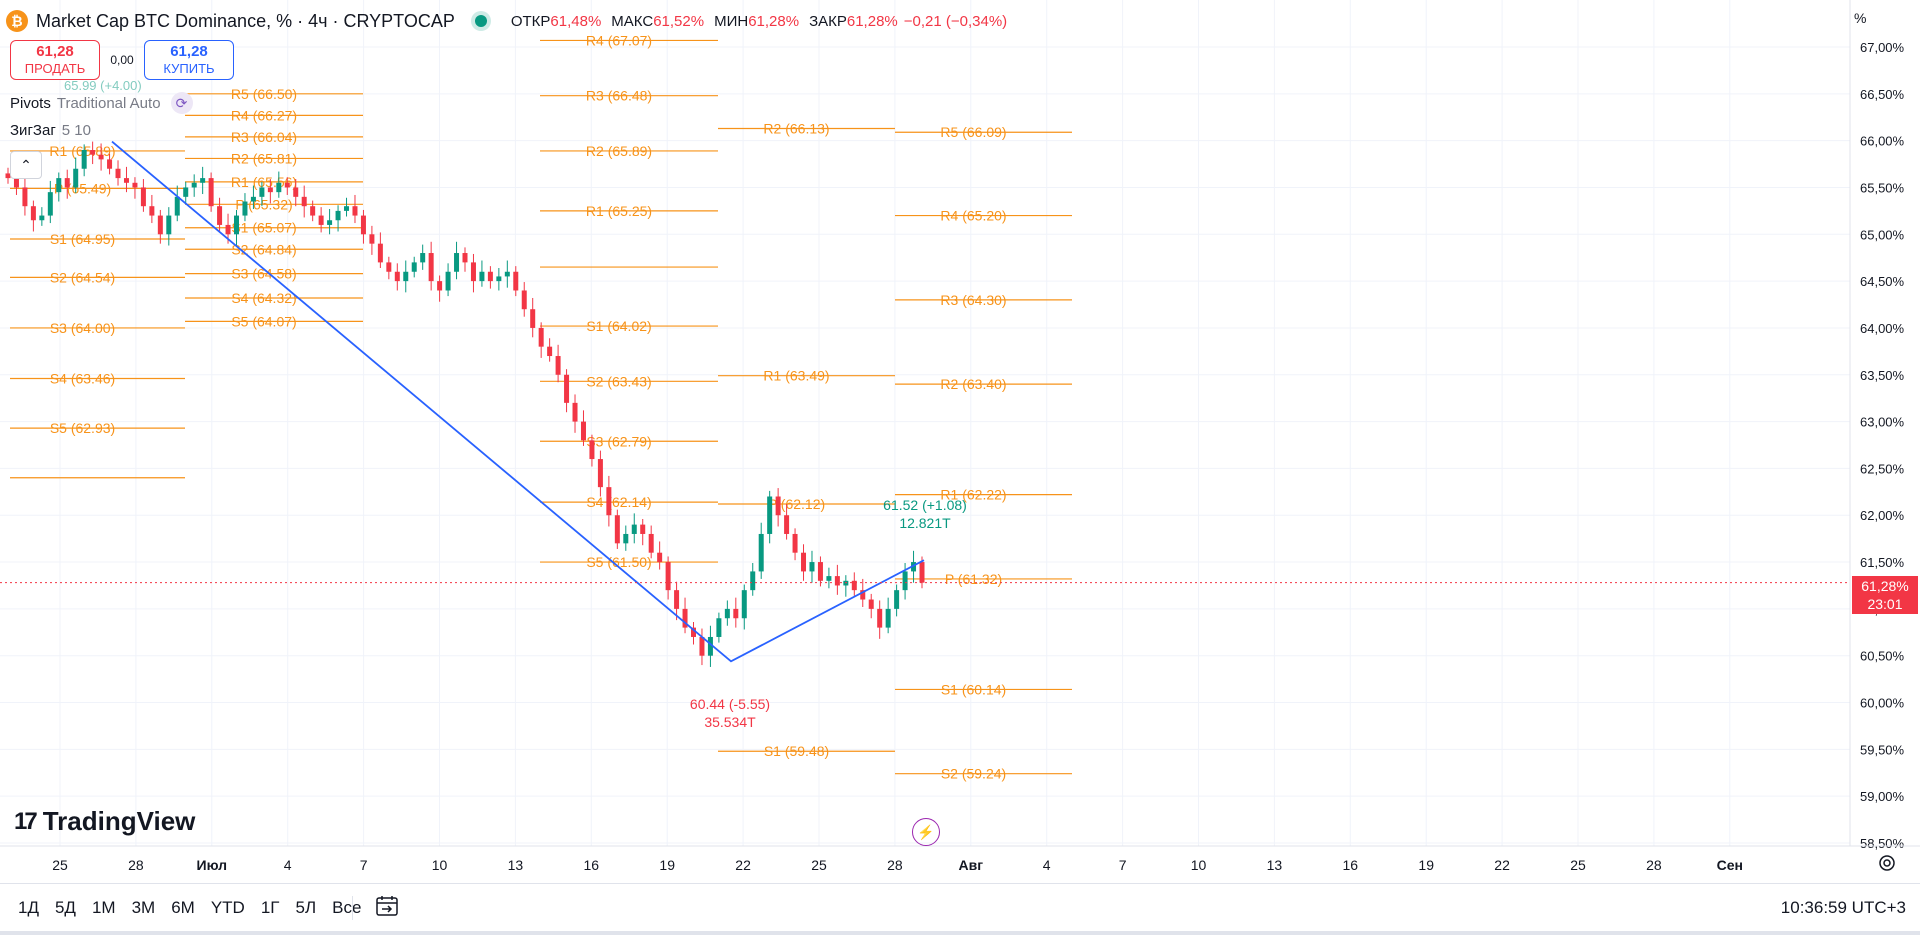  I want to click on collapse-legend-button: ⌃, so click(26, 165).